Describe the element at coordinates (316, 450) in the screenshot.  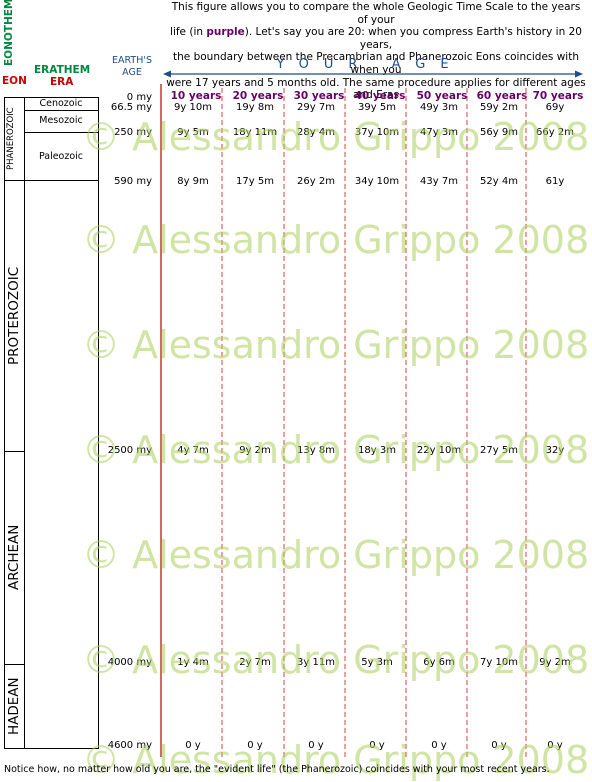
I see `age-cell: 13y 8m` at that location.